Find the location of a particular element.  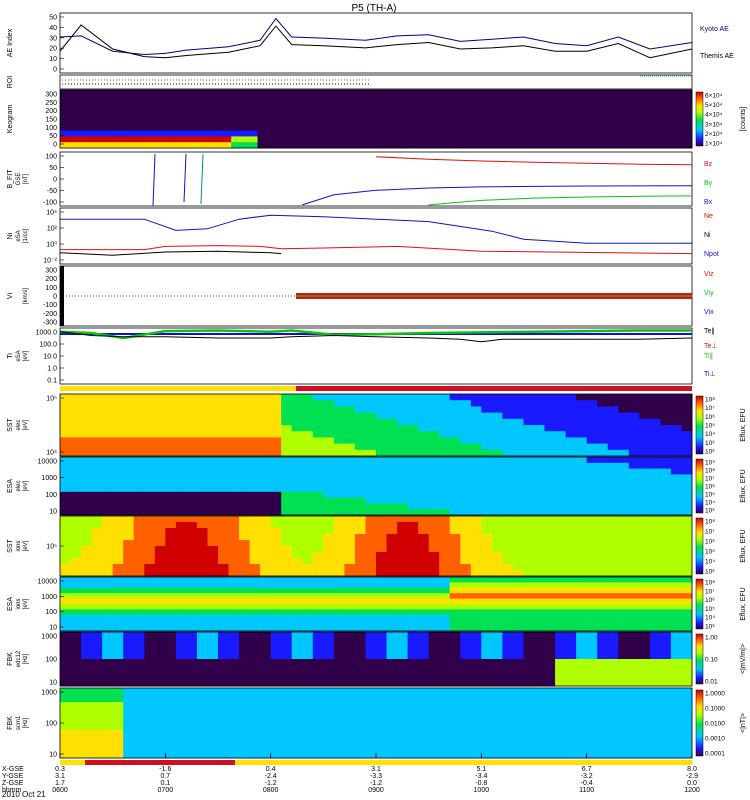

vi-ytick: 200 is located at coordinates (51, 279).